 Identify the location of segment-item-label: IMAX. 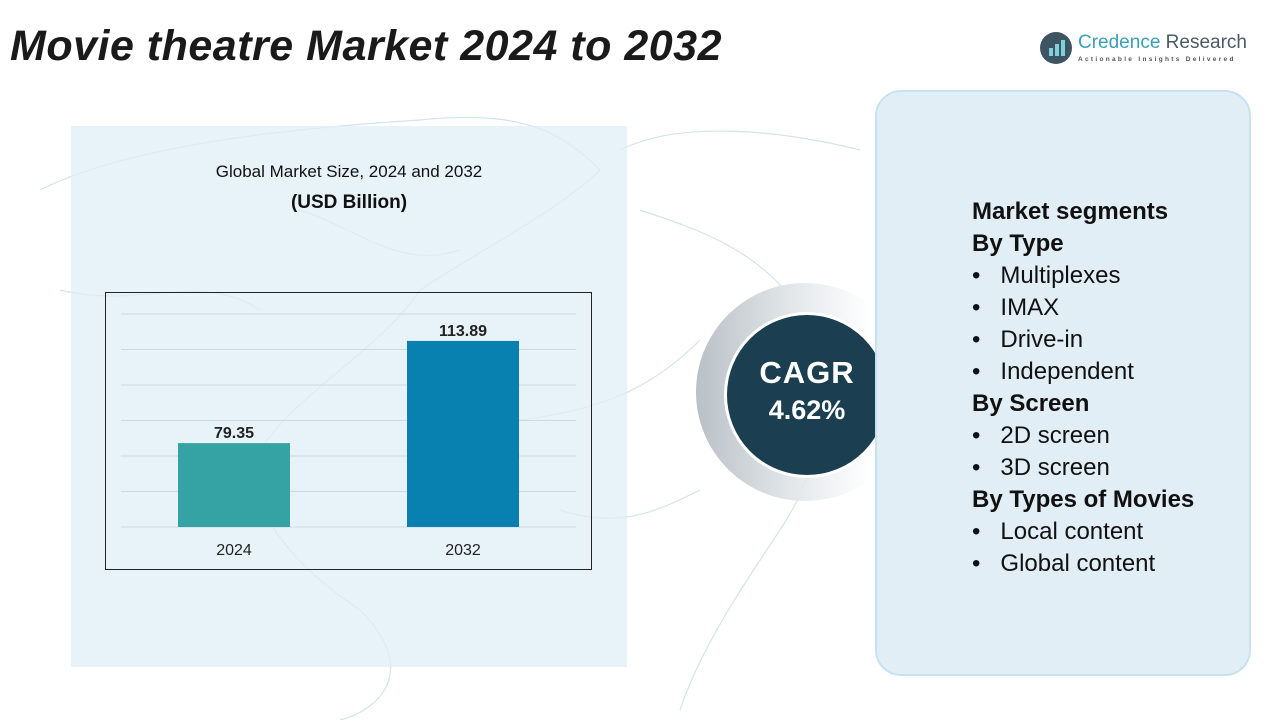
(1030, 307).